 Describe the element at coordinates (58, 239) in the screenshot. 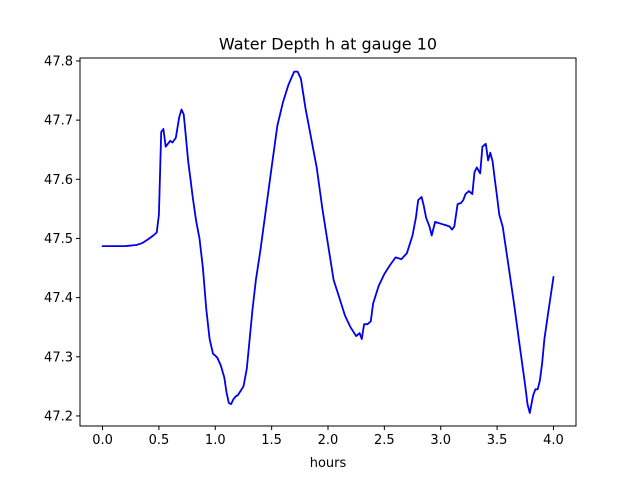

I see `y-tick-label: 47.5` at that location.